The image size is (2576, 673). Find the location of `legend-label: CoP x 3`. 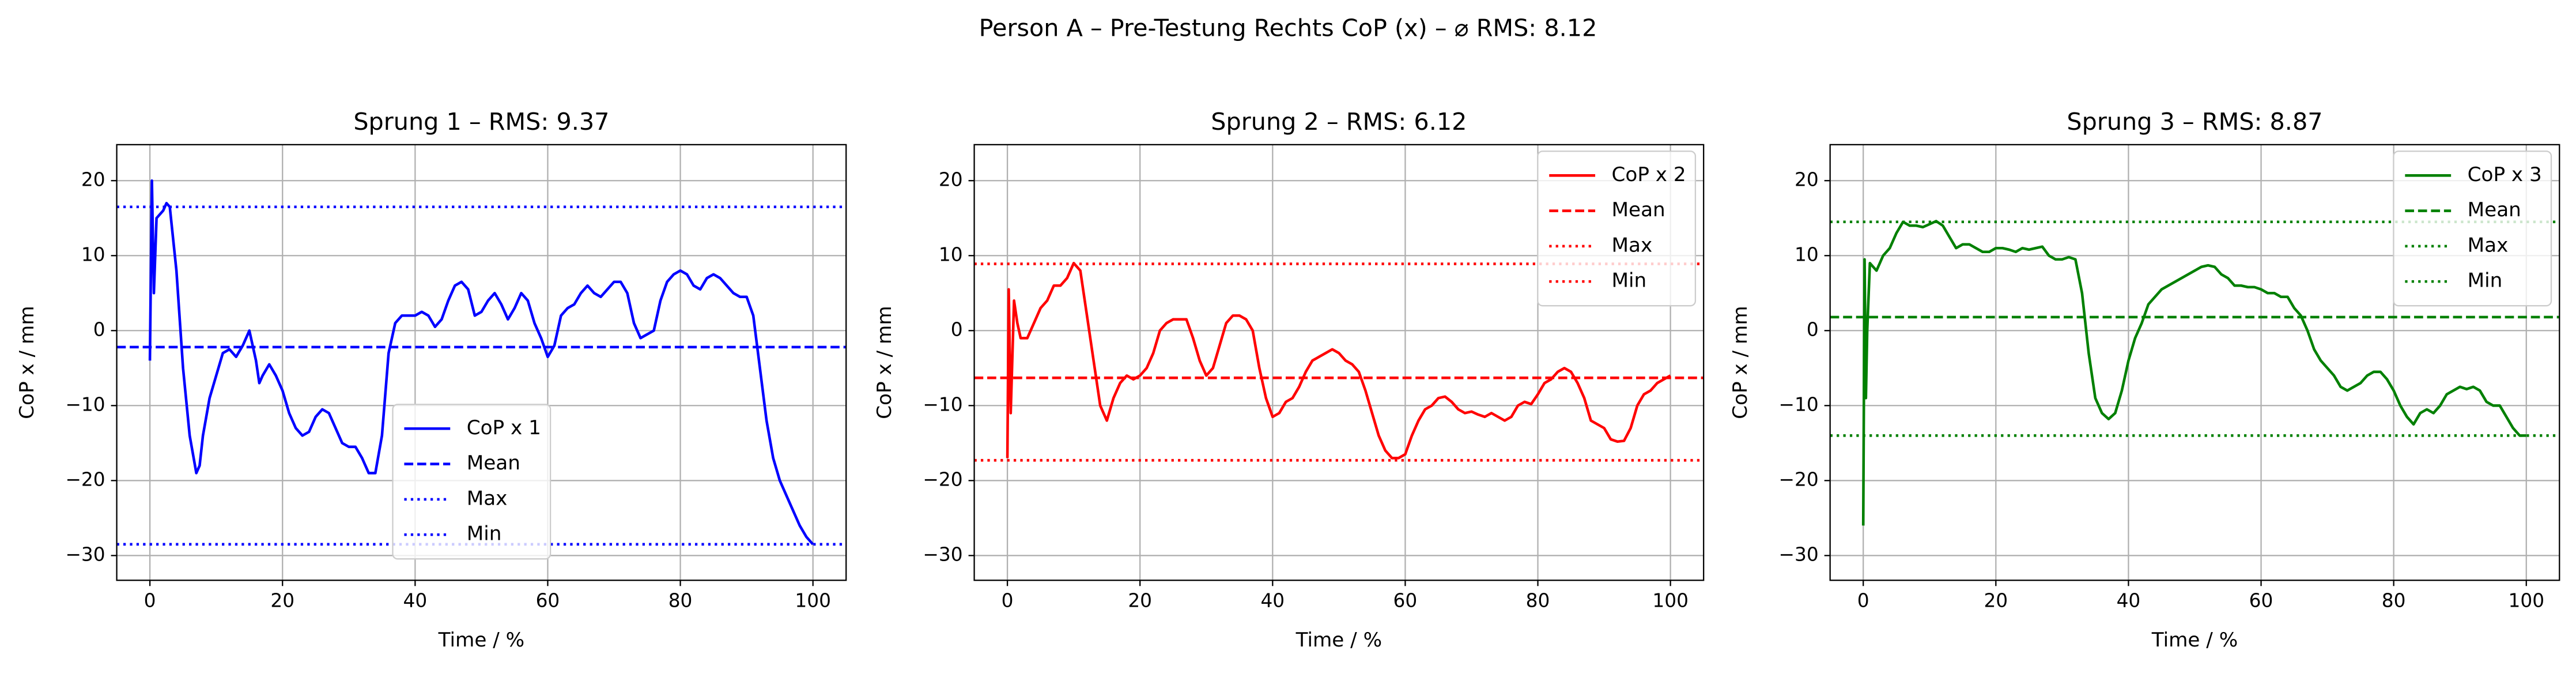

legend-label: CoP x 3 is located at coordinates (2505, 174).